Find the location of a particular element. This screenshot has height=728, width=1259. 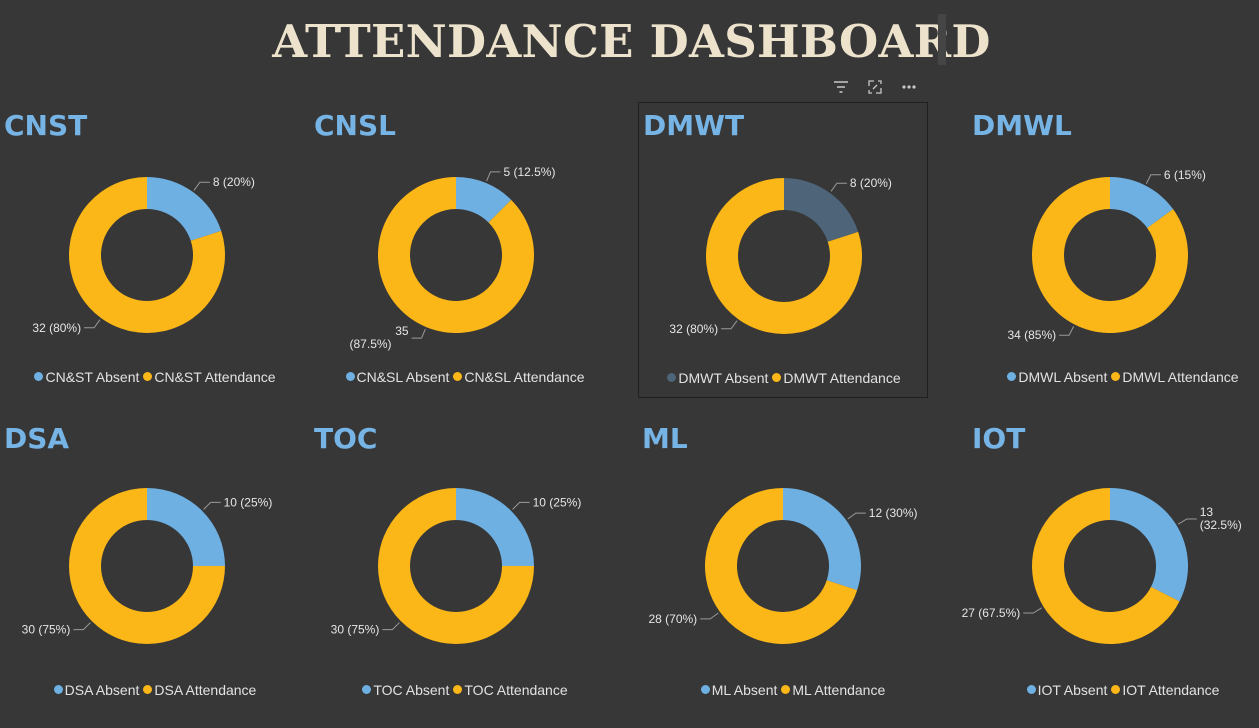

legend-label: IOT Absent is located at coordinates (1072, 689).